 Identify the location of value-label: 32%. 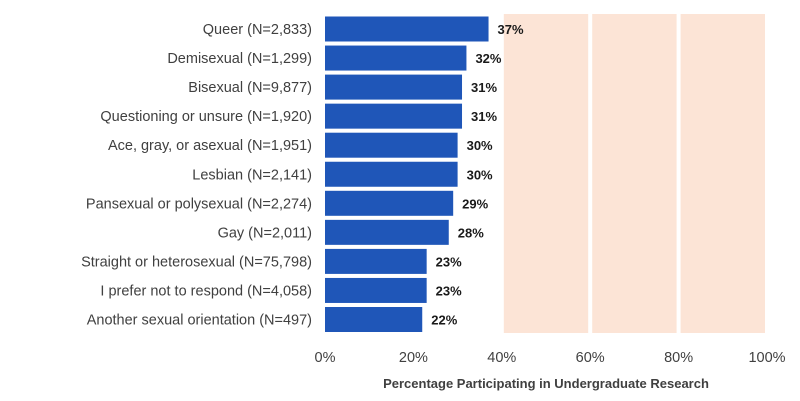
(488, 58).